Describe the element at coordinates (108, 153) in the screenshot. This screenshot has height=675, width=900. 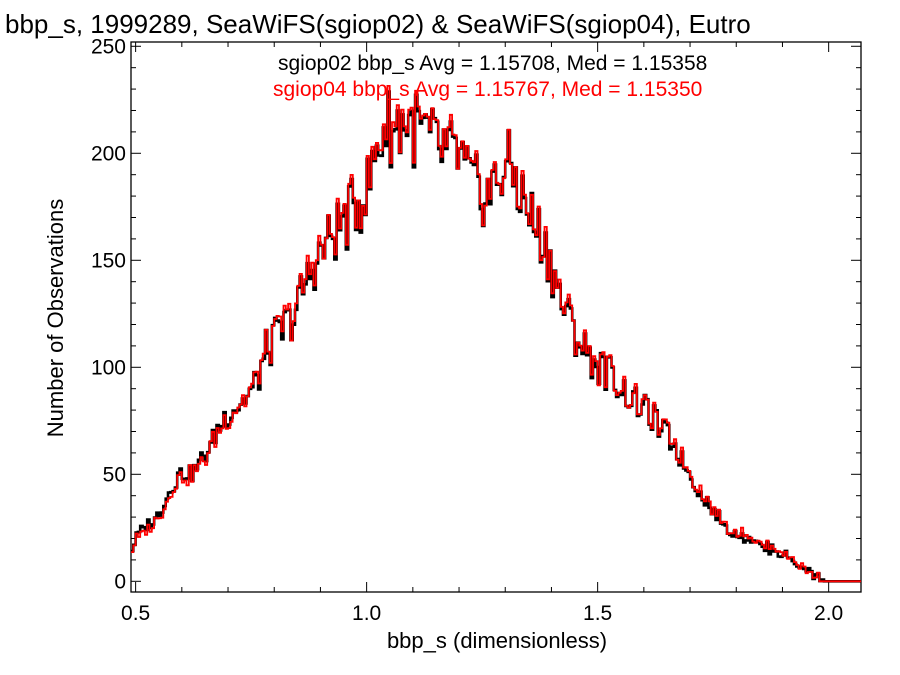
I see `y-tick-label: 200` at that location.